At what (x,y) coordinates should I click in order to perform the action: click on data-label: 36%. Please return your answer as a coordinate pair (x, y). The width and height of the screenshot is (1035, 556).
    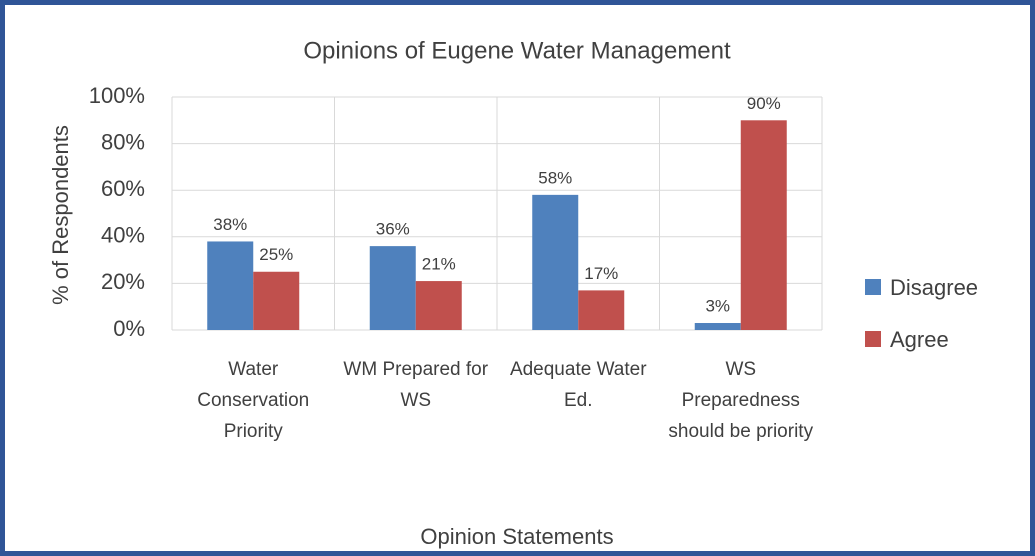
    Looking at the image, I should click on (393, 229).